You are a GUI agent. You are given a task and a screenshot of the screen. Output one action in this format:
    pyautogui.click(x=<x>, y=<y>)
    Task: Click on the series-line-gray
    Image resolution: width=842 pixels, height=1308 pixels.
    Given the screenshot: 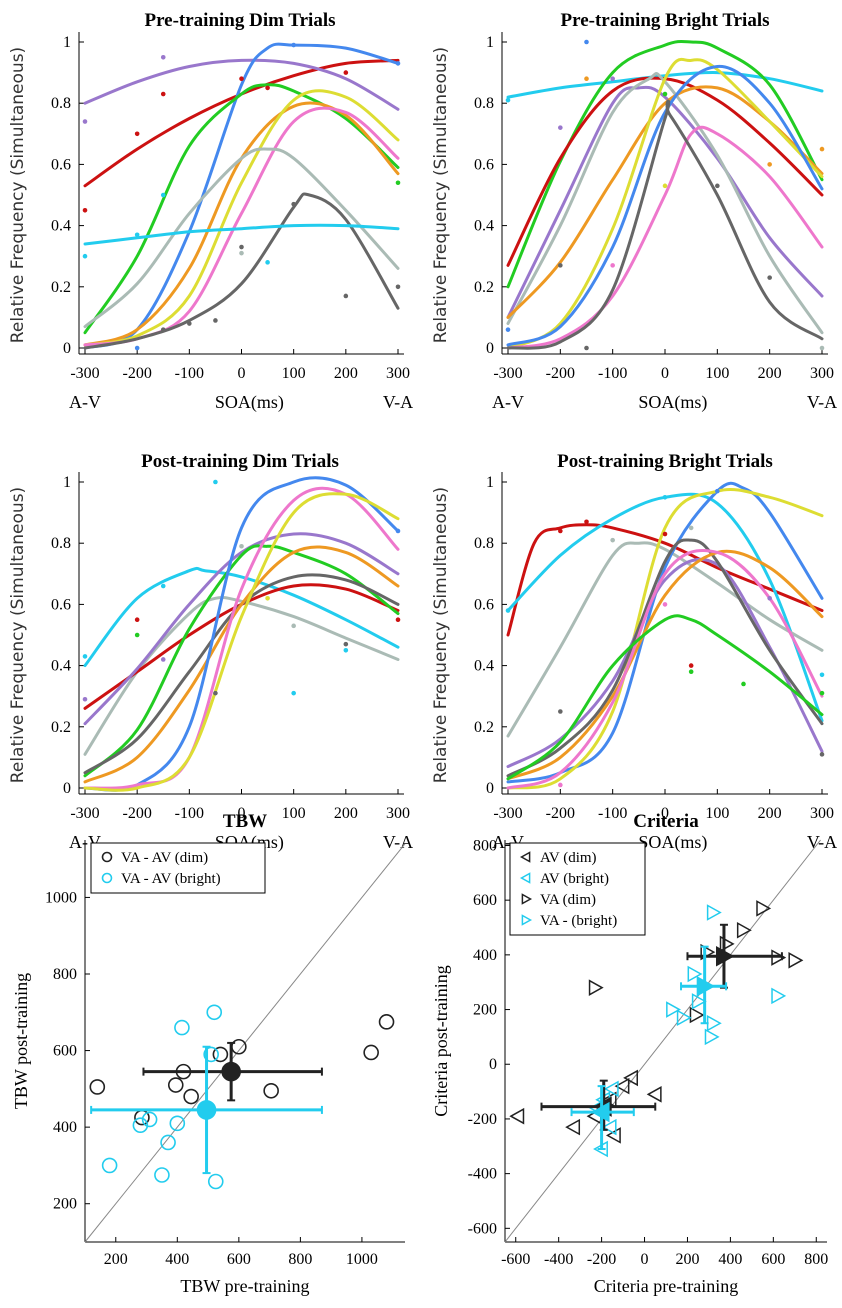 What is the action you would take?
    pyautogui.click(x=241, y=271)
    